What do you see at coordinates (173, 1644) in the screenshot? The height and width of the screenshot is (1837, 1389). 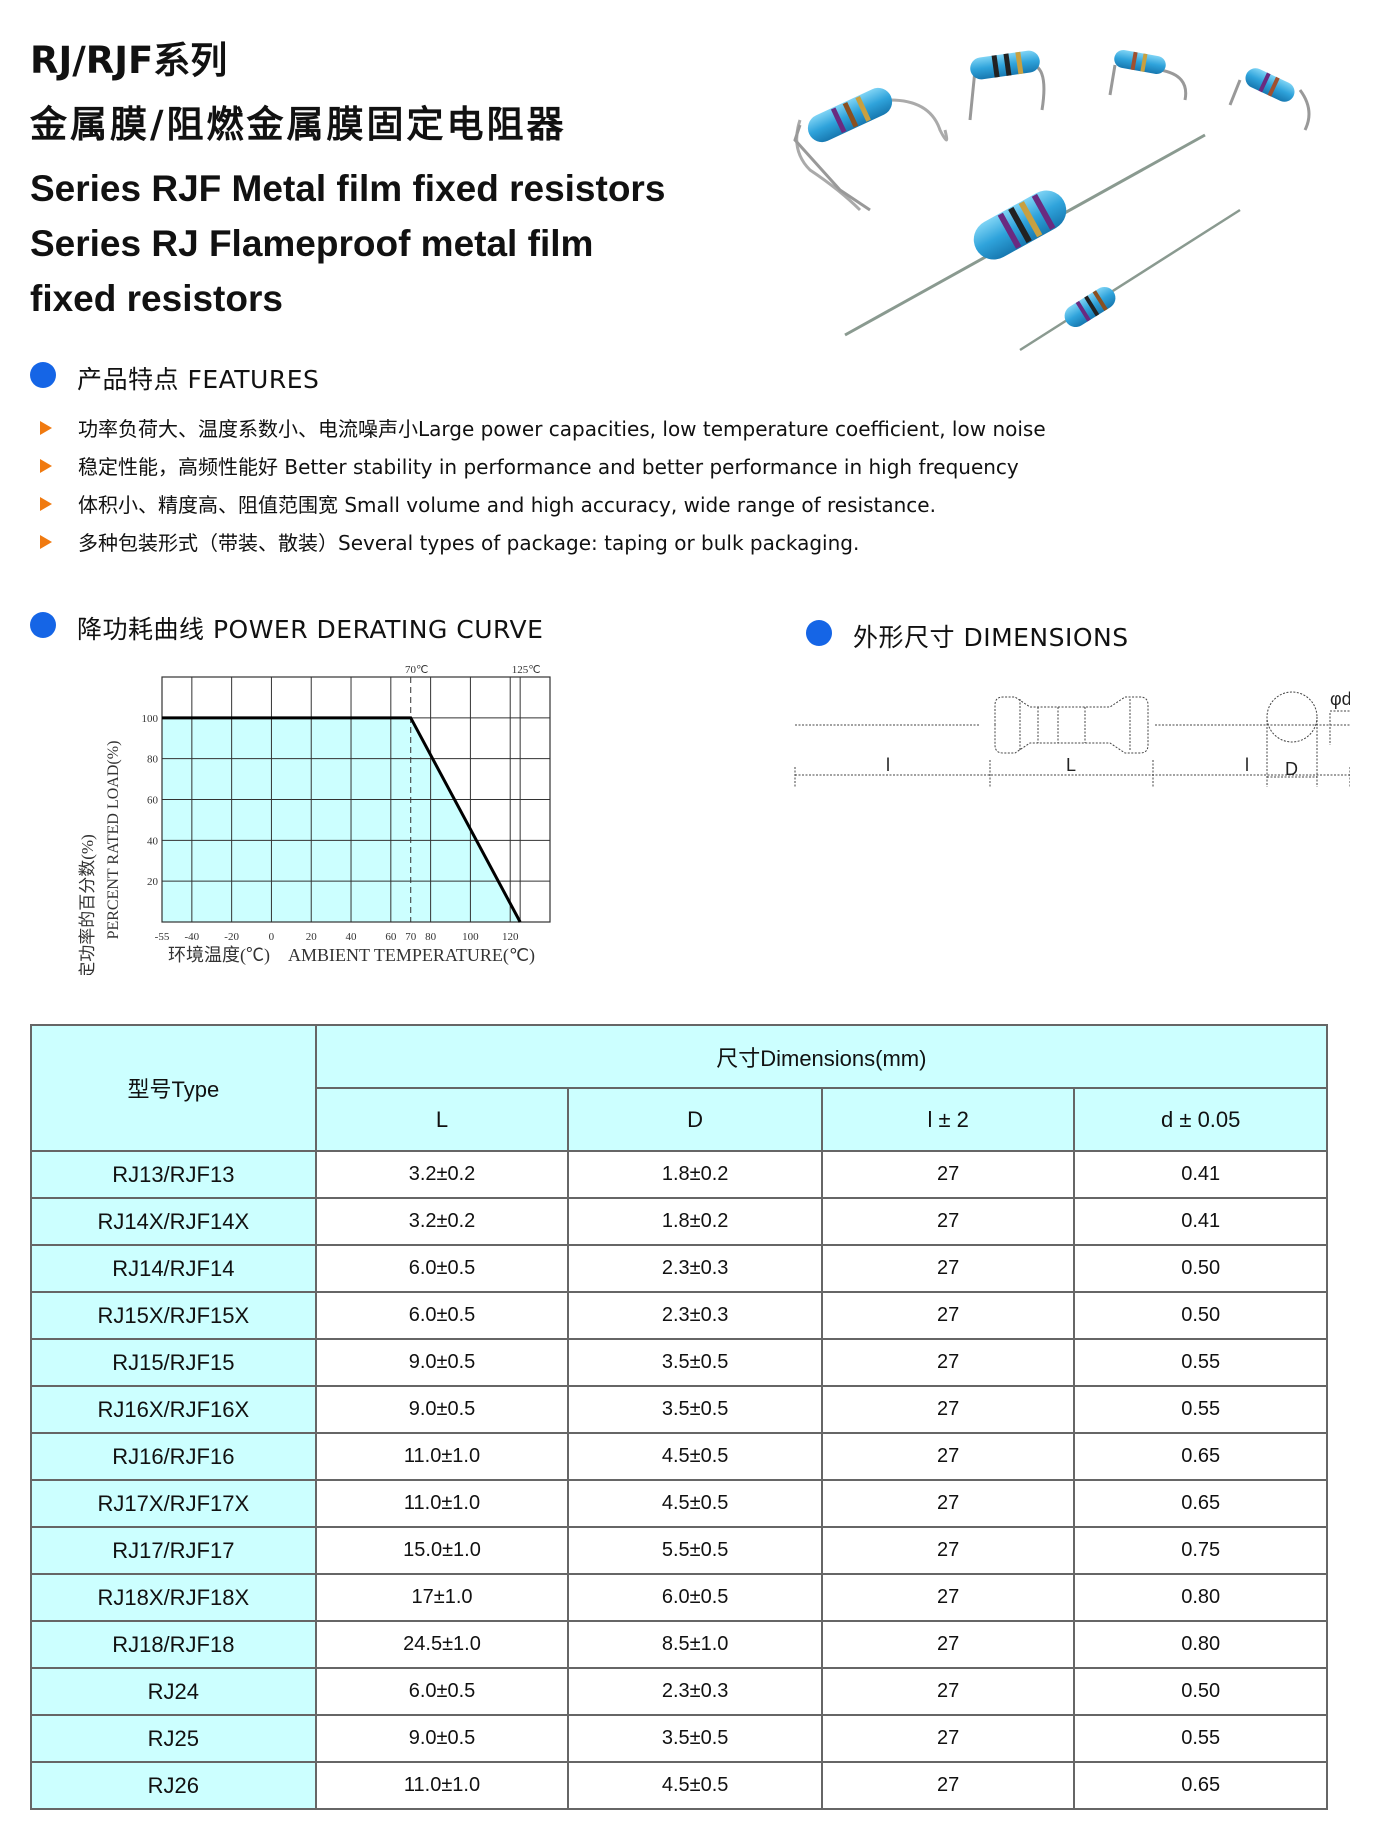 I see `type-cell: RJ18/RJF18` at bounding box center [173, 1644].